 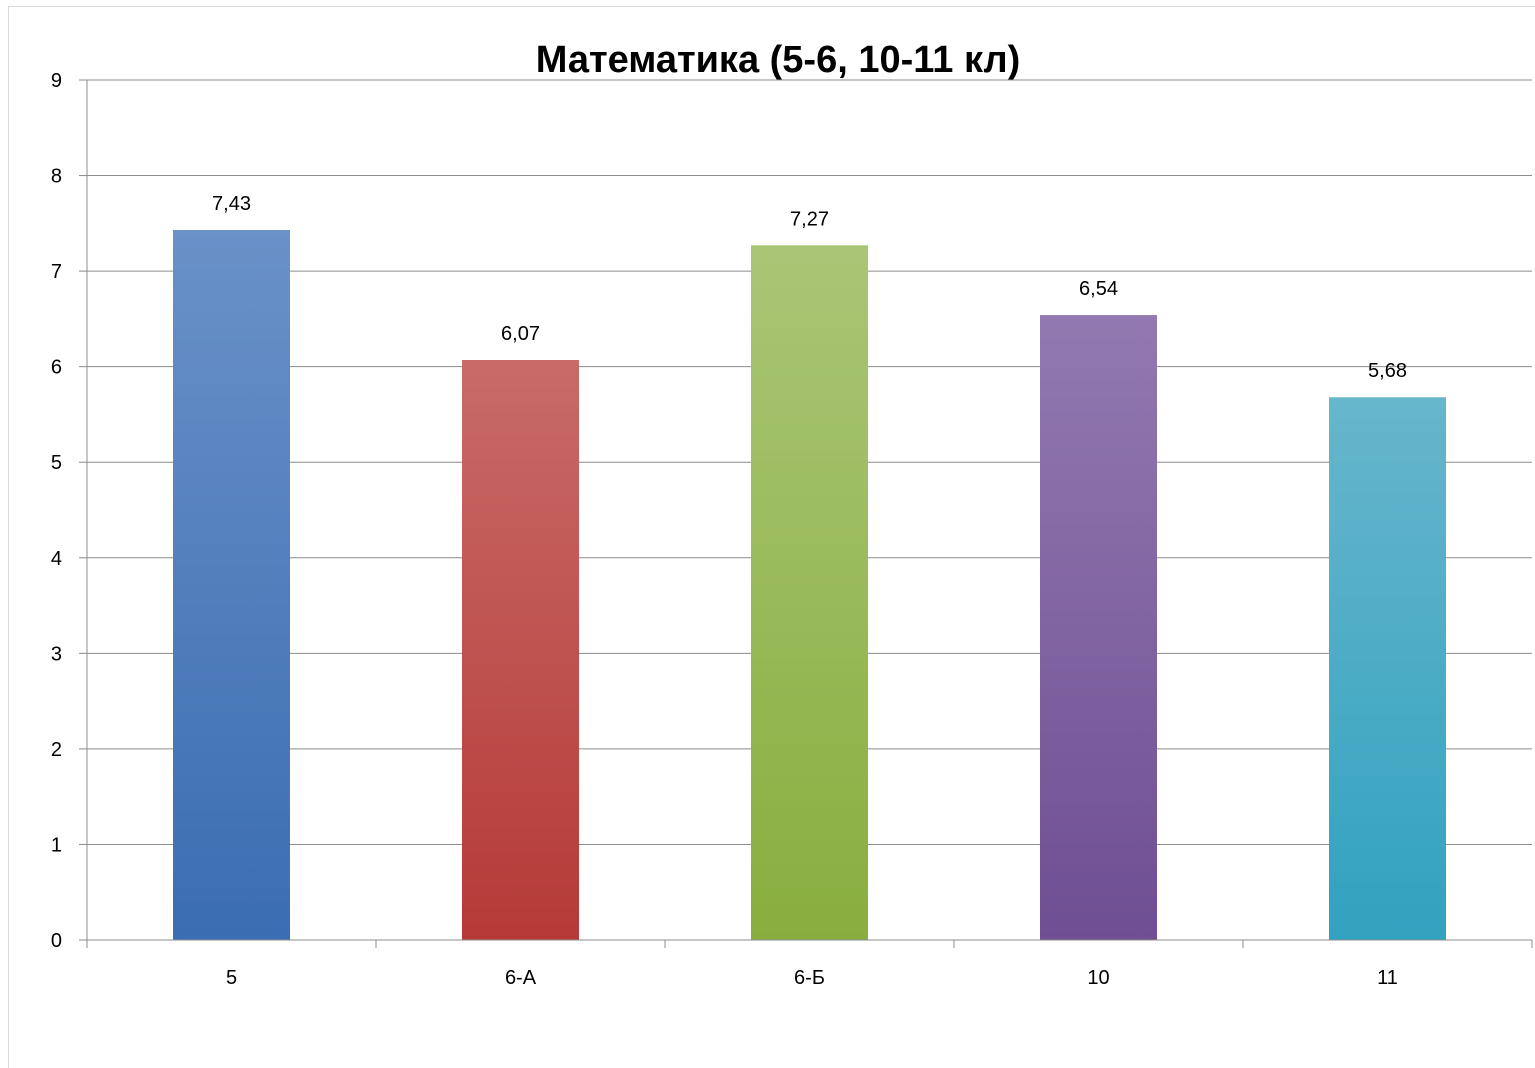 I want to click on y-tick-label: 2, so click(x=56, y=750).